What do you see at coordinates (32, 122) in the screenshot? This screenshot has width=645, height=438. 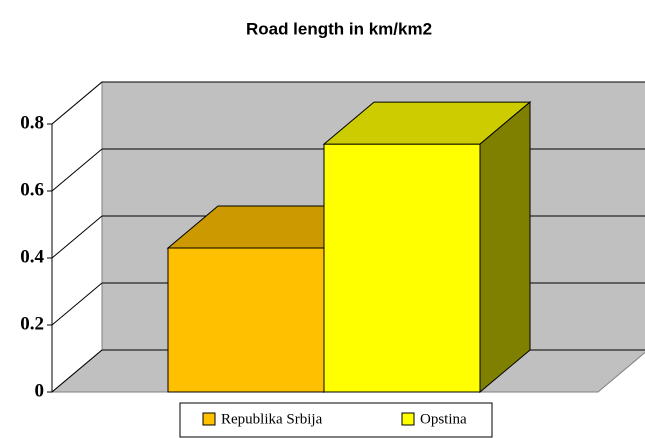 I see `y-tick-label: 0.8` at bounding box center [32, 122].